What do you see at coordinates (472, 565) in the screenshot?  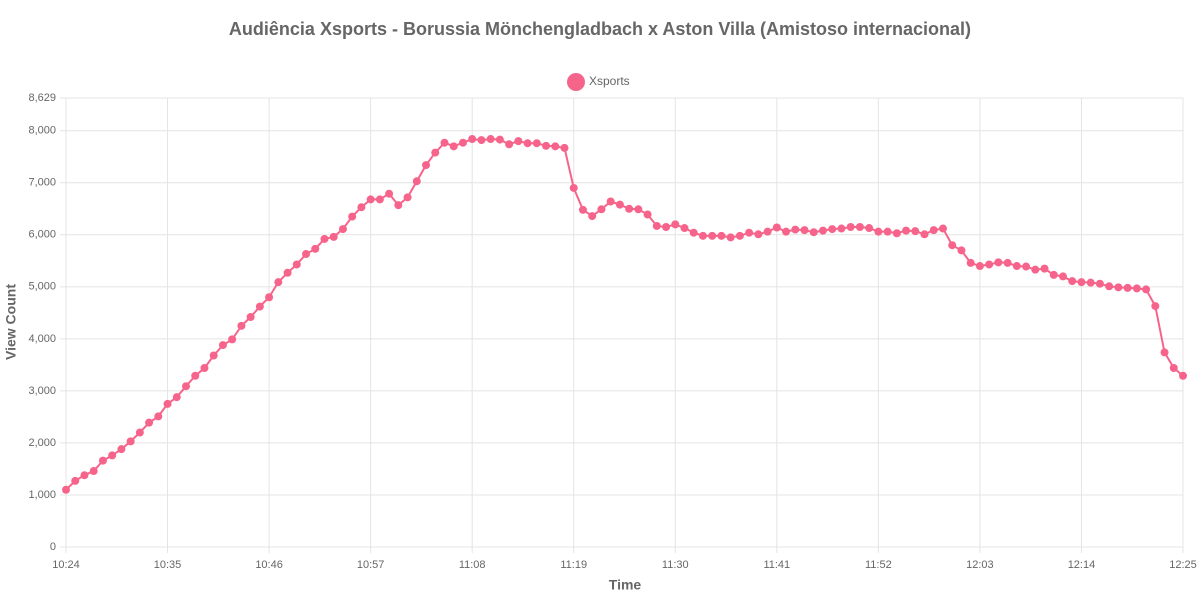 I see `x-tick-label: 11:08` at bounding box center [472, 565].